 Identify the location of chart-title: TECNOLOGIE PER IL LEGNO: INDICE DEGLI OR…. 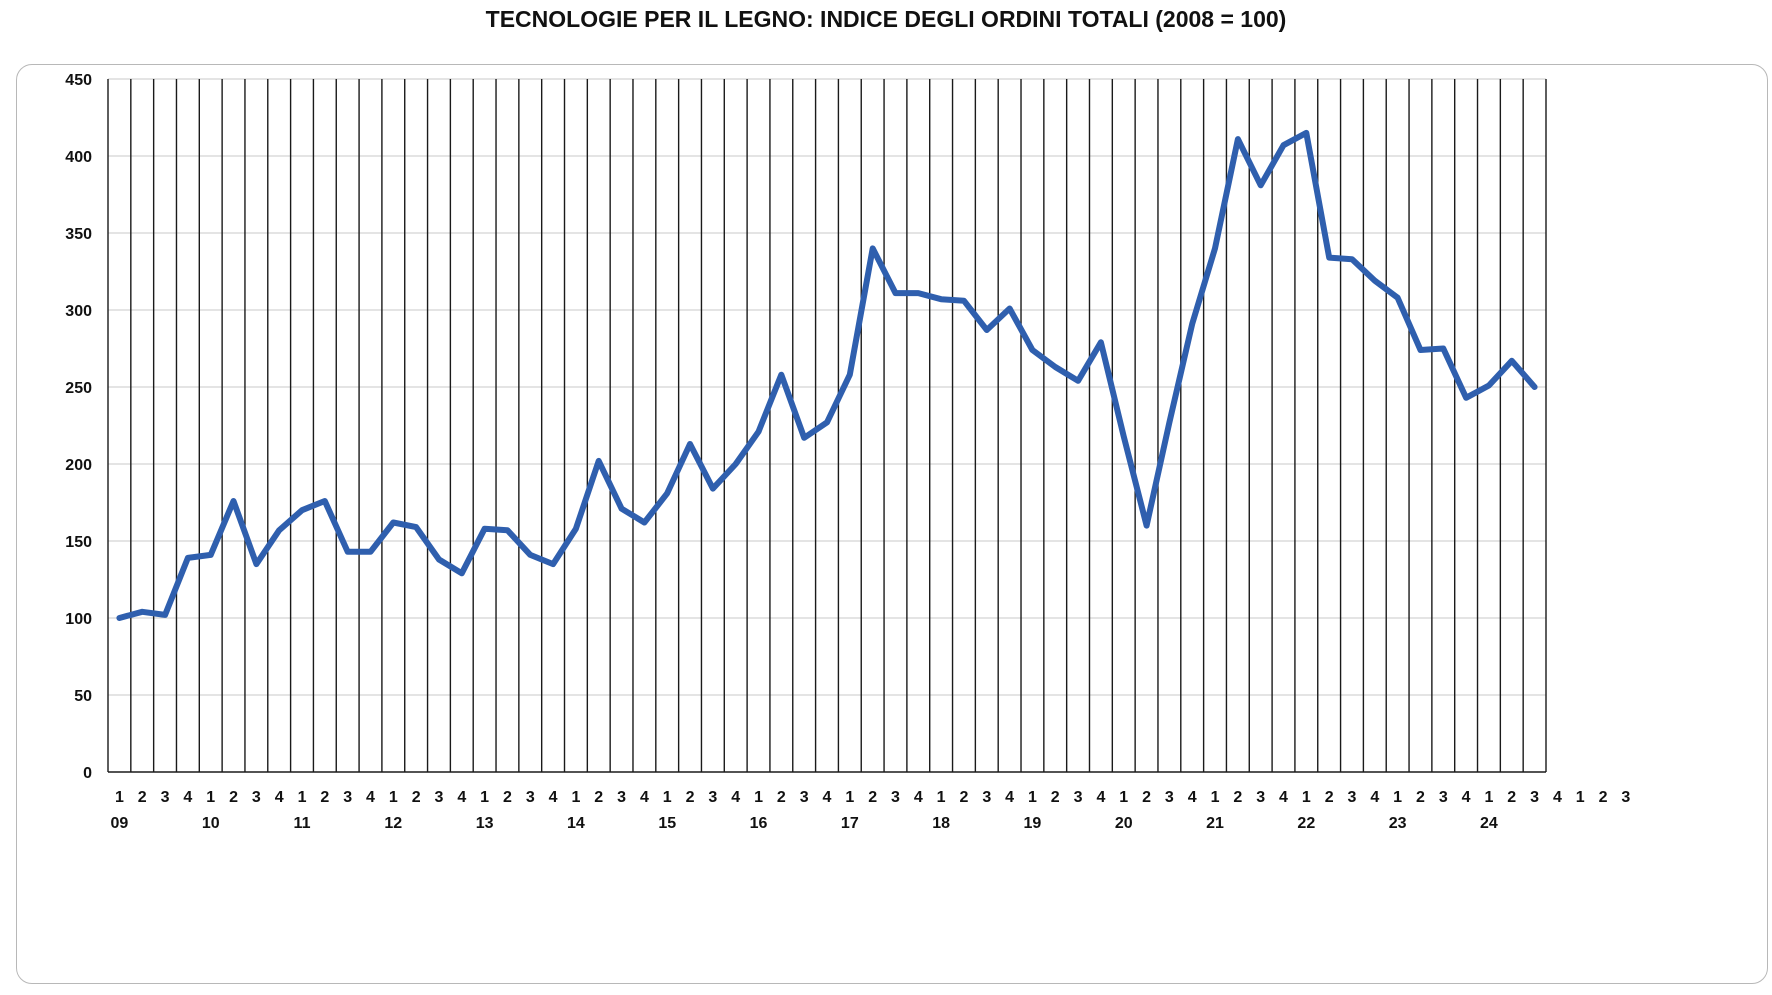
(886, 19).